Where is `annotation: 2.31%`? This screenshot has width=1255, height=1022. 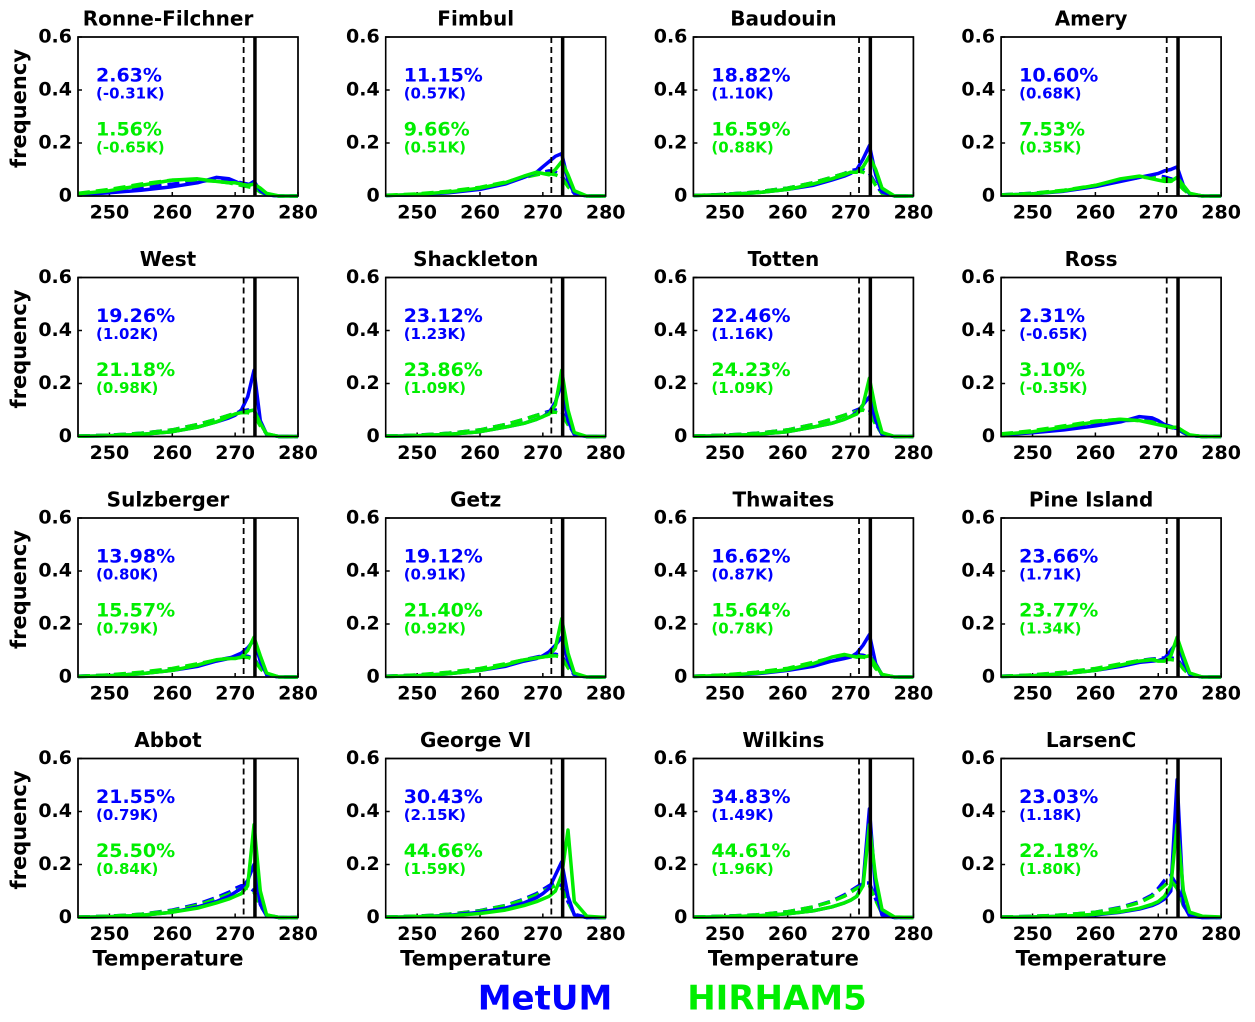 annotation: 2.31% is located at coordinates (1052, 316).